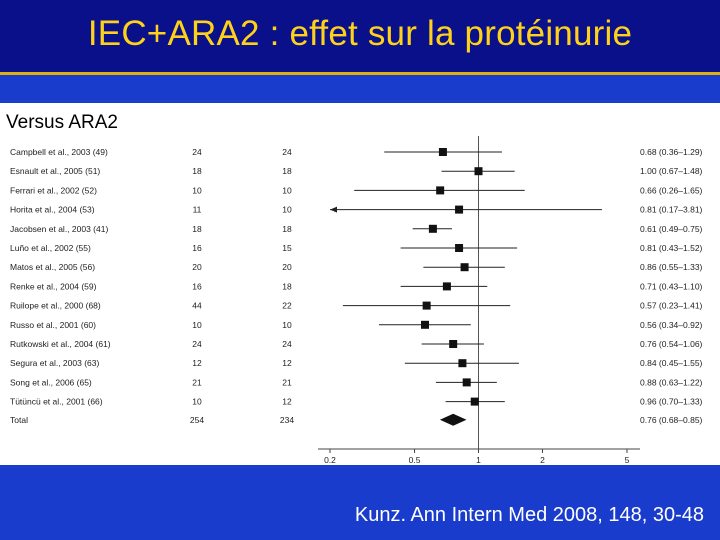 The image size is (720, 540). What do you see at coordinates (671, 363) in the screenshot?
I see `study-ci-text: 0.84 (0.45–1.55)` at bounding box center [671, 363].